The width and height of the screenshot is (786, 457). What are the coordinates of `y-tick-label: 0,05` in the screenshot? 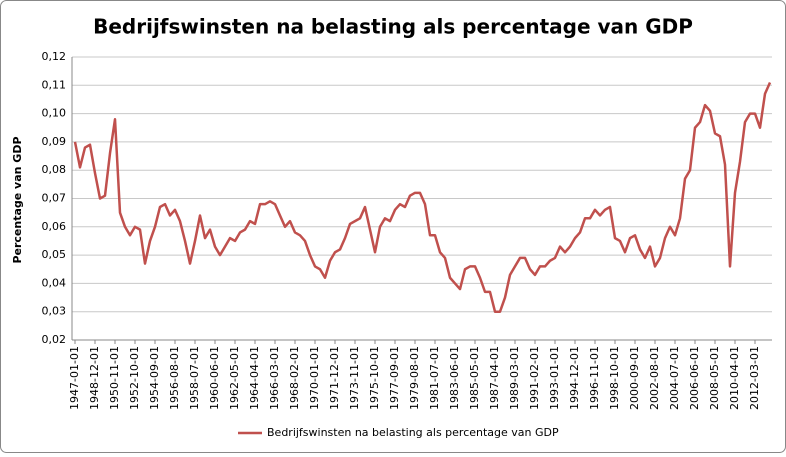 It's located at (54, 254).